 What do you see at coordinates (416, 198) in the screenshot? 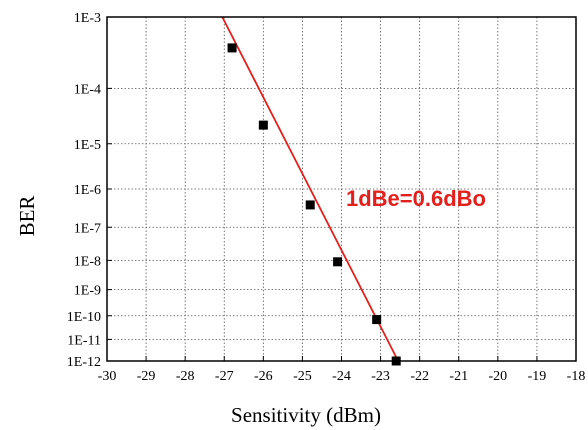
I see `fit-annotation: 1dBe=0.6dBo` at bounding box center [416, 198].